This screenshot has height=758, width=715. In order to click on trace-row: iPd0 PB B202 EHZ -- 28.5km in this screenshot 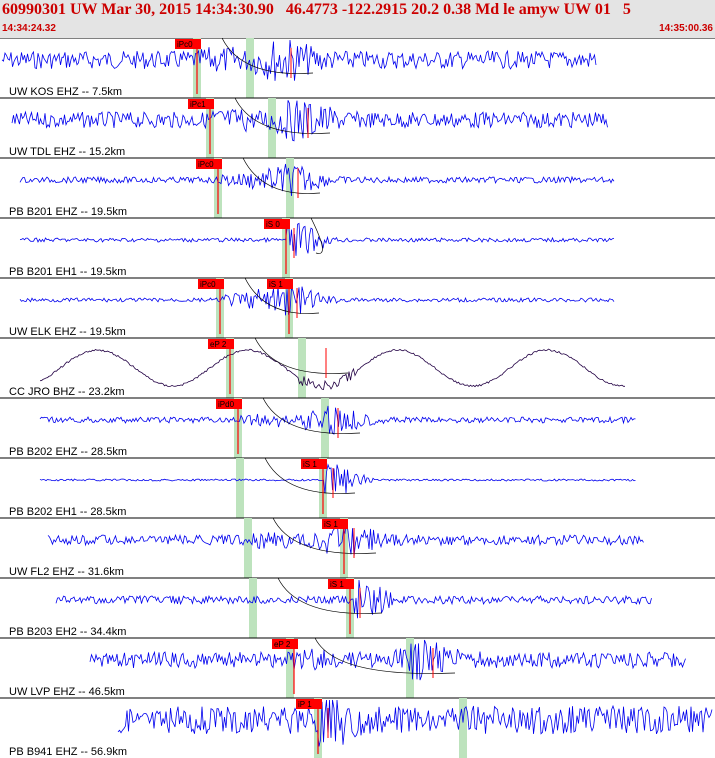, I will do `click(357, 427)`.